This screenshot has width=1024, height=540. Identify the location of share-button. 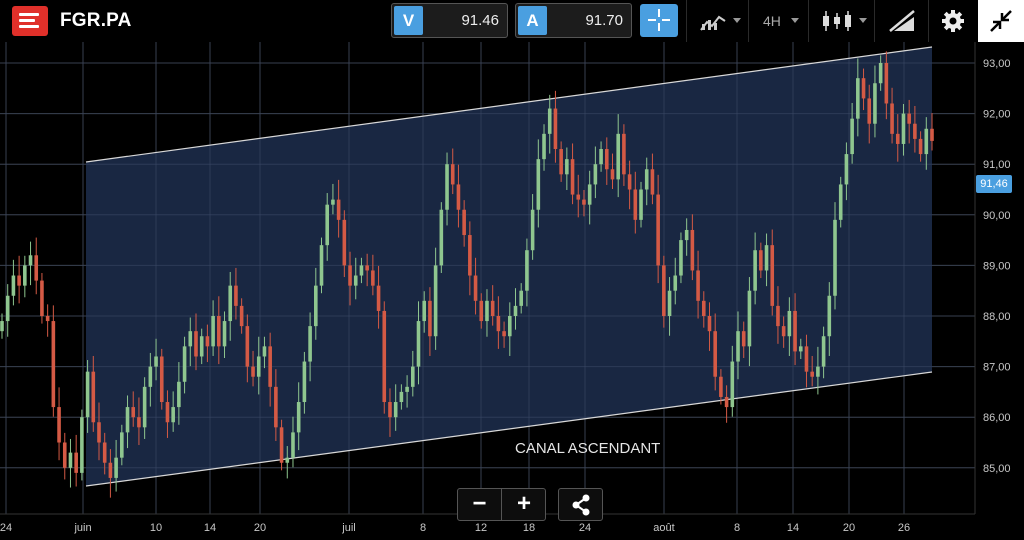
(580, 504).